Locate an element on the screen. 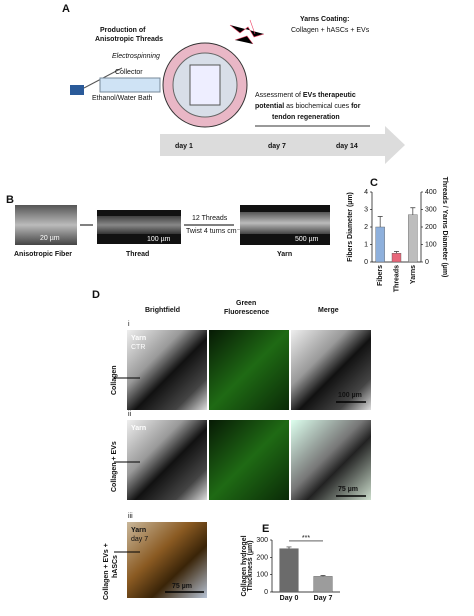 The width and height of the screenshot is (474, 616). row-numeral: iii is located at coordinates (130, 516).